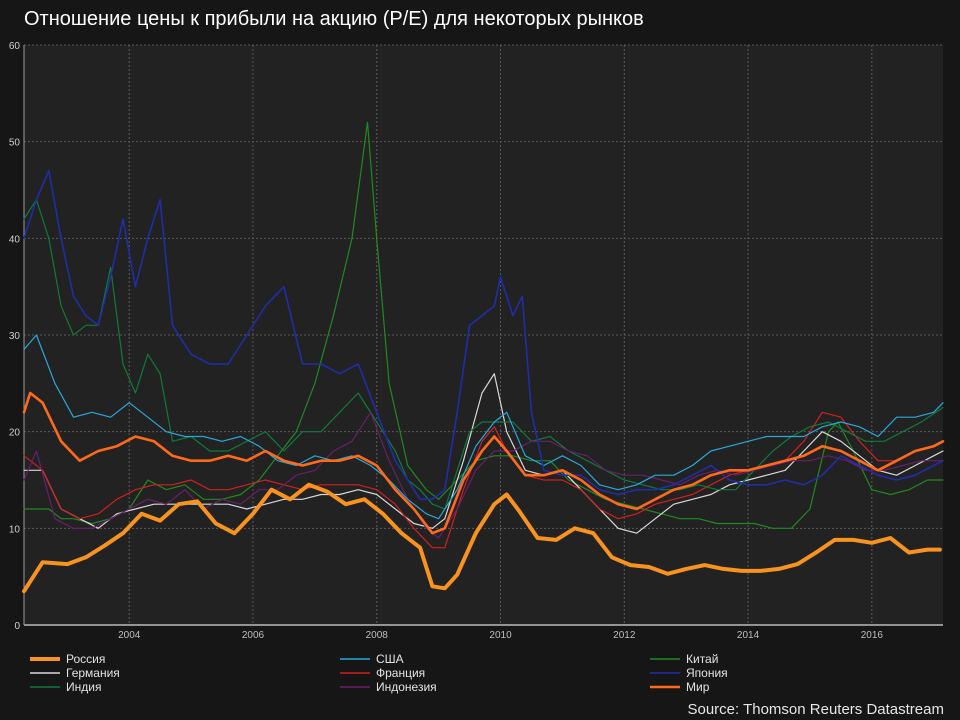  I want to click on x-tick-label: 2014, so click(748, 635).